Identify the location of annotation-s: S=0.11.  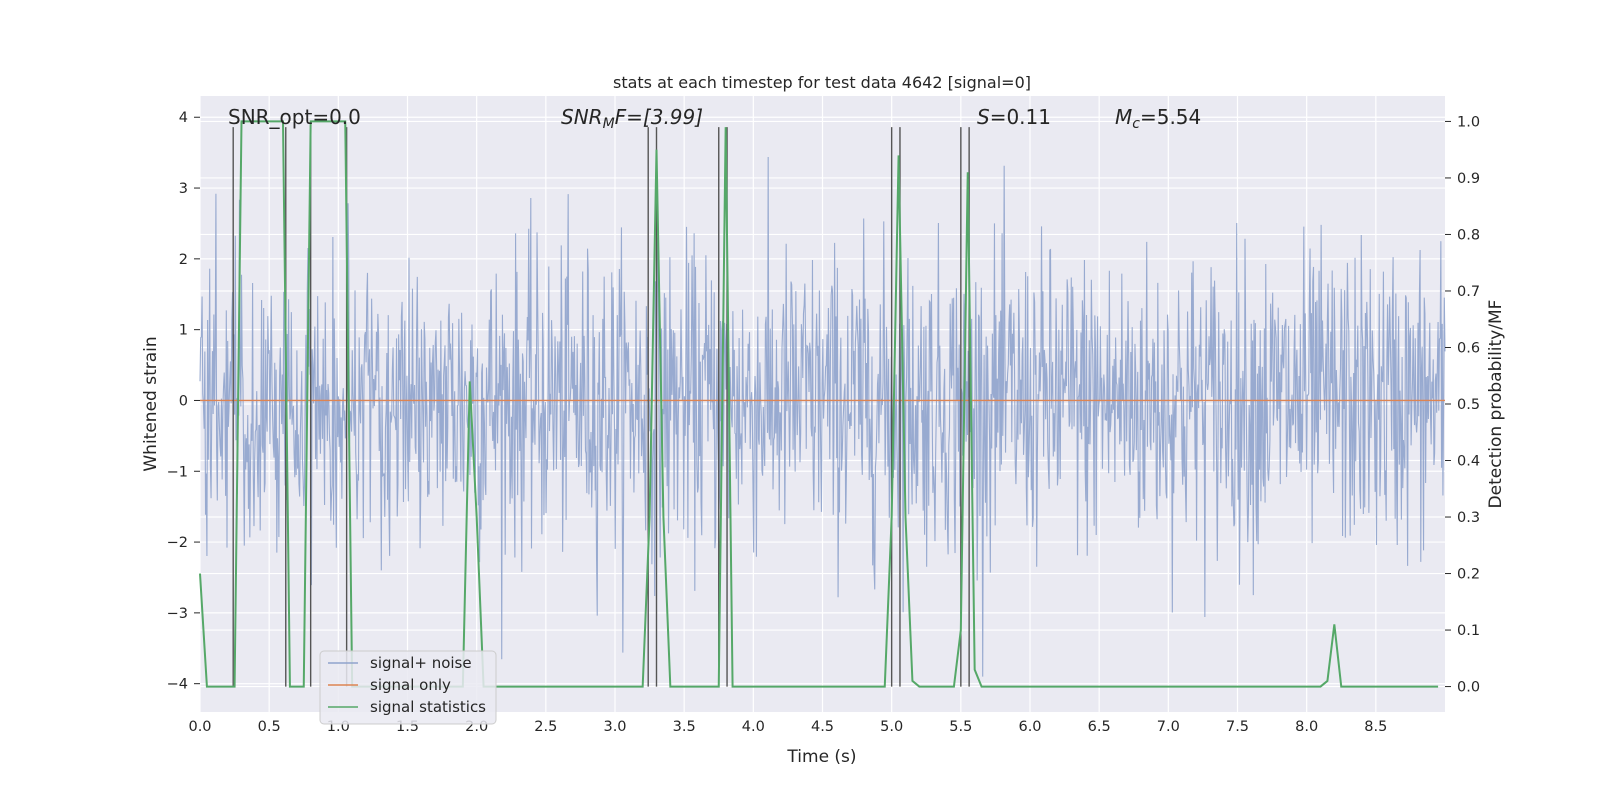
(1014, 117).